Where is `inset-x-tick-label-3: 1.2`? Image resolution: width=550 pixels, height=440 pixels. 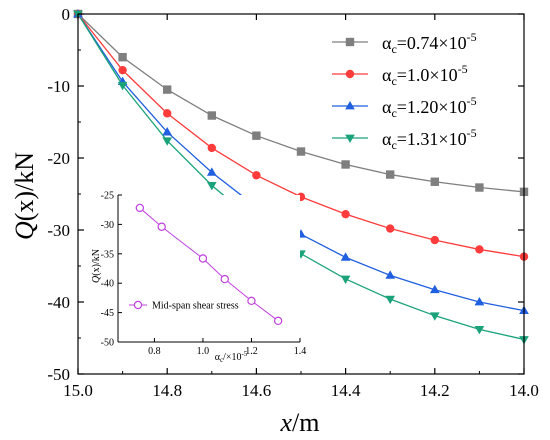 inset-x-tick-label-3: 1.2 is located at coordinates (251, 351).